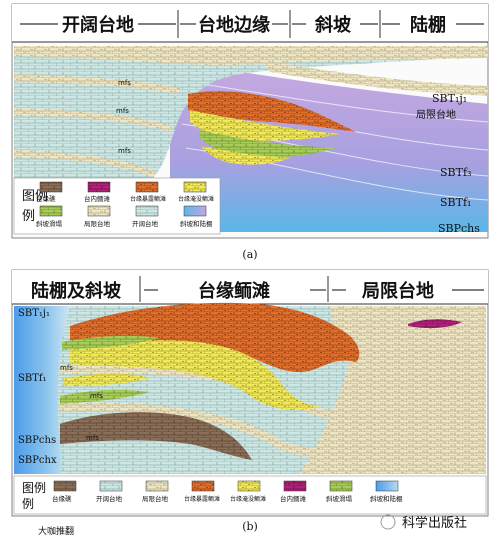 This screenshot has height=541, width=500. I want to click on legend-a-label-drowned: 台缘淹没鲕滩, so click(196, 199).